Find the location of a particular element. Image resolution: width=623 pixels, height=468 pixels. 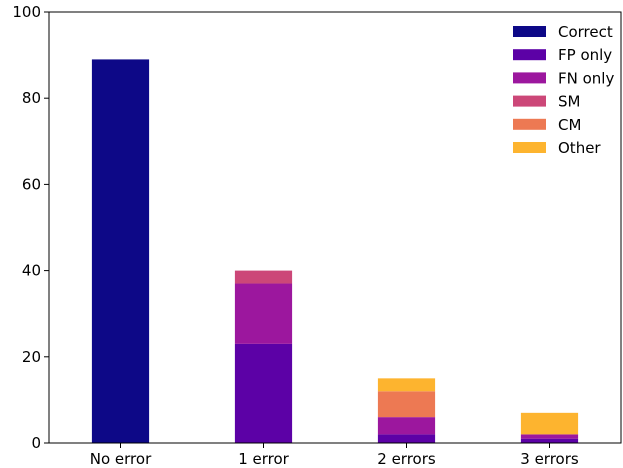

y-tick-label: 80 is located at coordinates (31, 98).